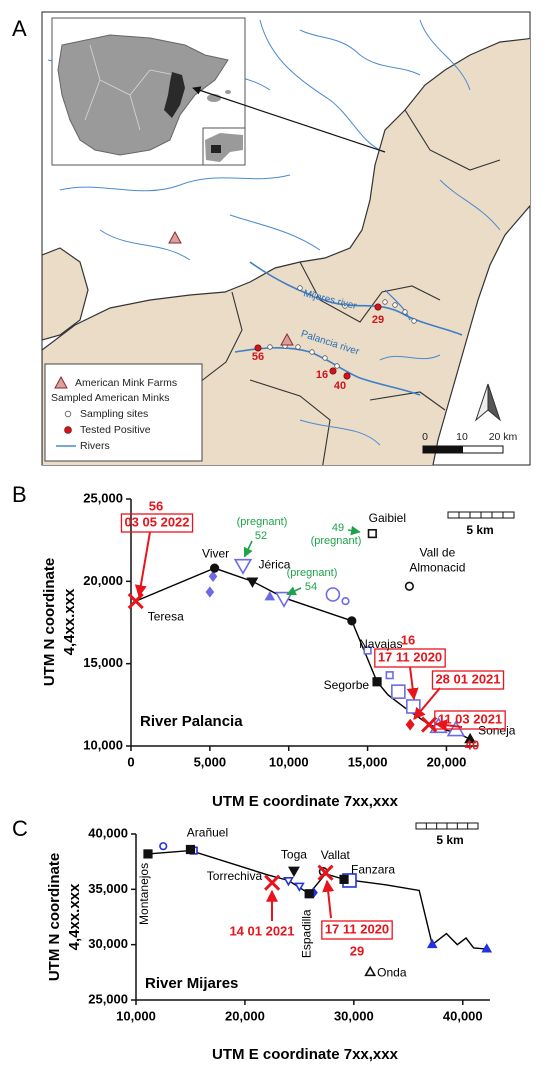  Describe the element at coordinates (108, 888) in the screenshot. I see `y-tick-label: 35,000` at that location.